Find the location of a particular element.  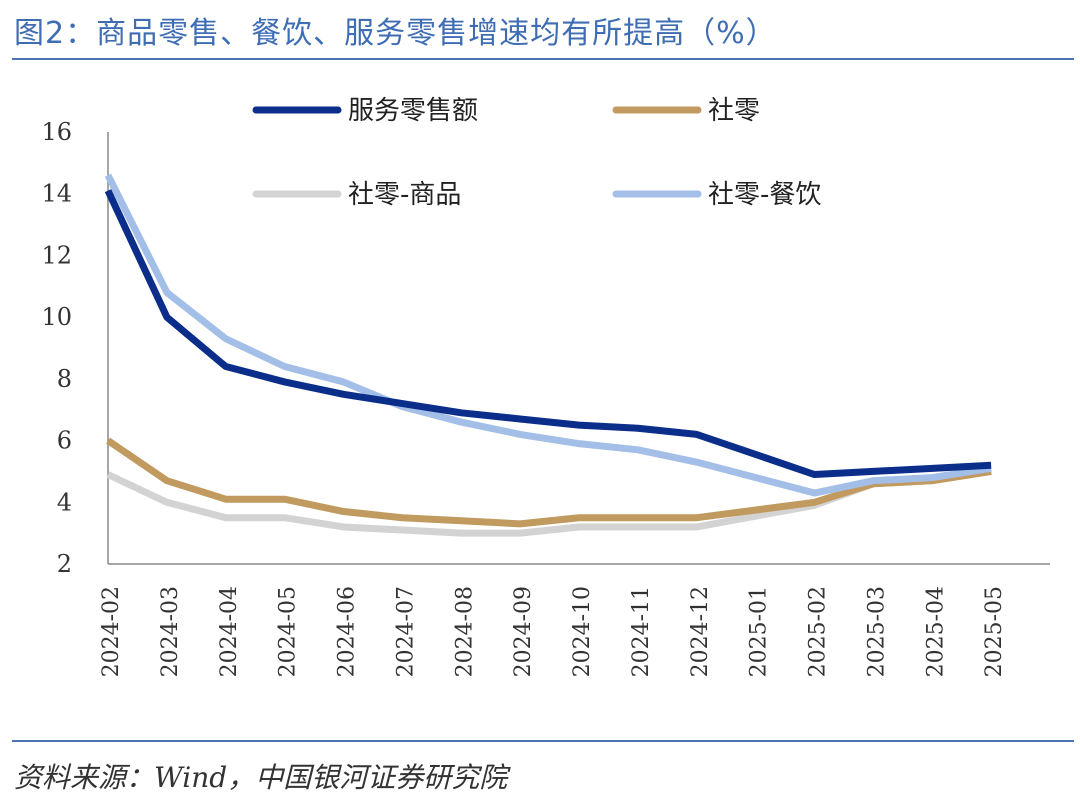

x-tick-label: 2024-11 is located at coordinates (641, 631).